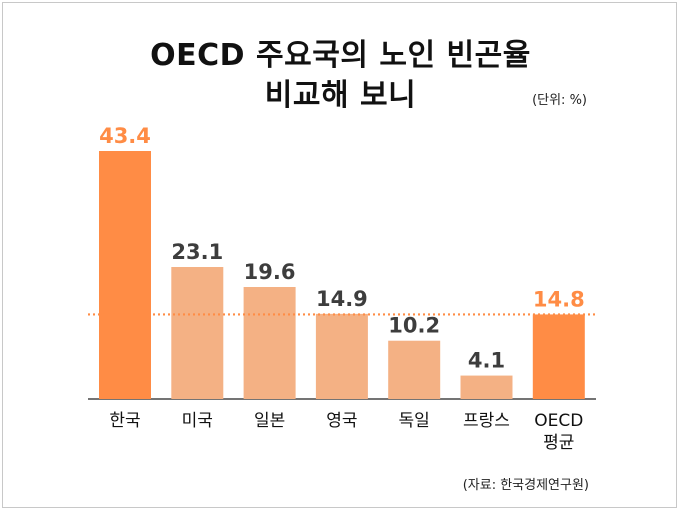 The image size is (681, 512). Describe the element at coordinates (558, 443) in the screenshot. I see `category-label: 평균` at that location.